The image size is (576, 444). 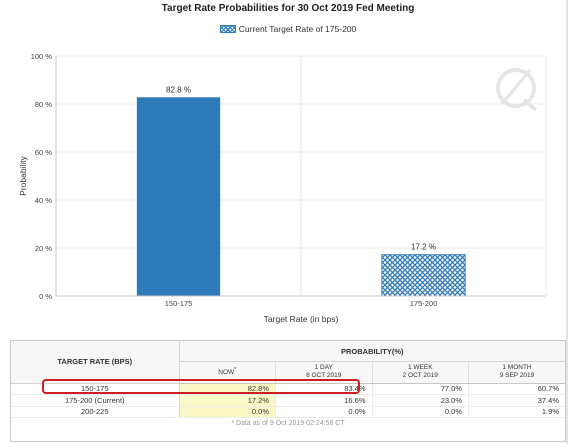 I want to click on target-rate-cell: 150-175, so click(x=95, y=389).